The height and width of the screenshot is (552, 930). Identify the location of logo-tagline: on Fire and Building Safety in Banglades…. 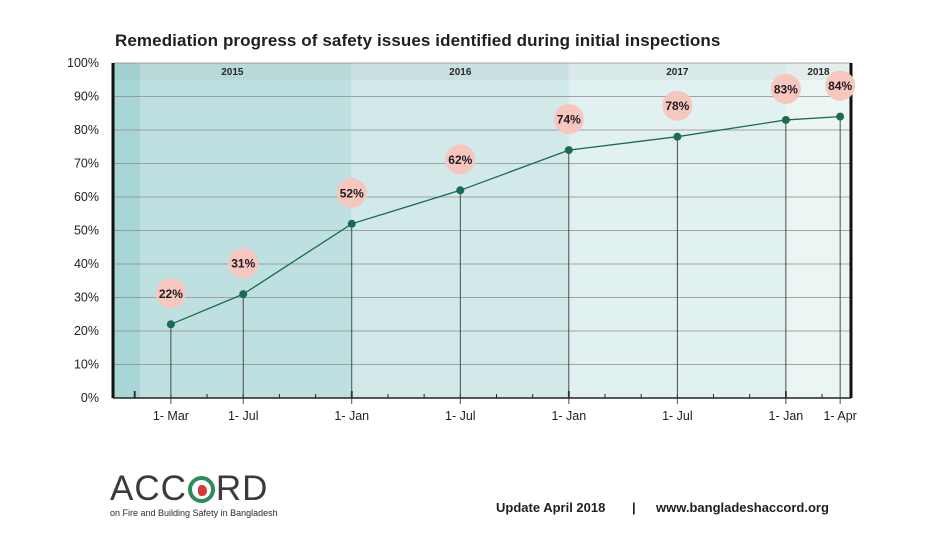
(194, 513).